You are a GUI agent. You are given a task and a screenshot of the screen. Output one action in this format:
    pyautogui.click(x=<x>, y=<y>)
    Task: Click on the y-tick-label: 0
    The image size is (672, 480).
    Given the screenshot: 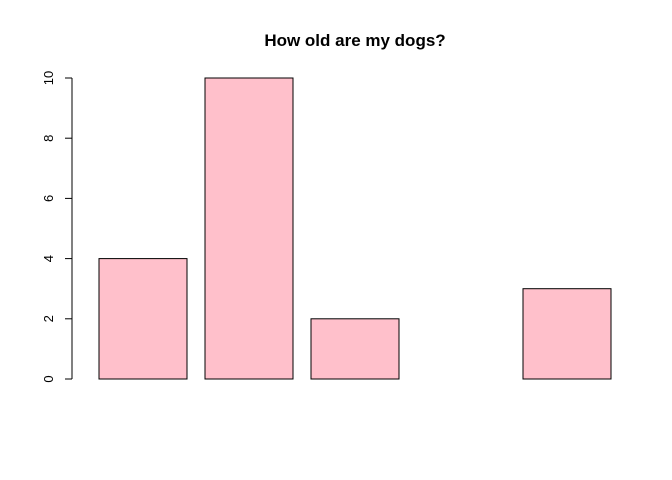 What is the action you would take?
    pyautogui.click(x=48, y=378)
    